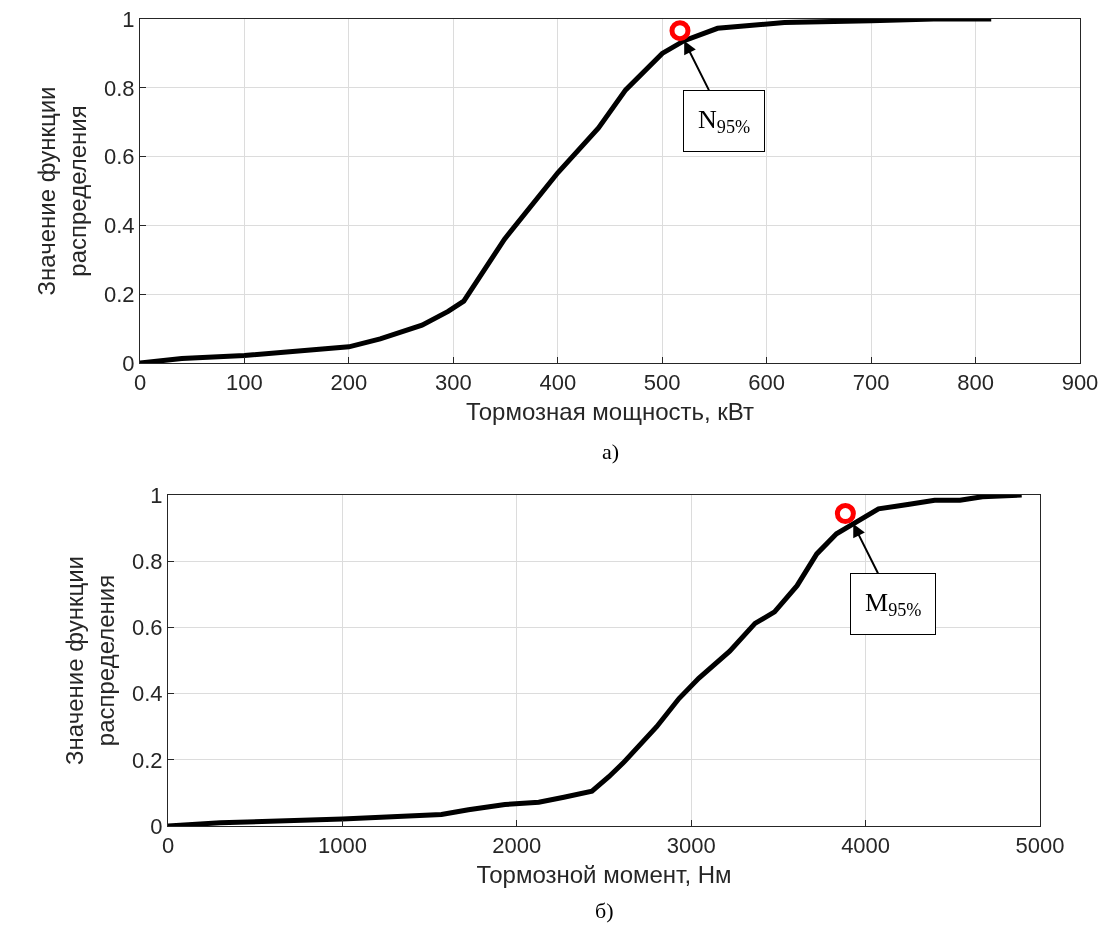 The width and height of the screenshot is (1120, 942). What do you see at coordinates (517, 846) in the screenshot?
I see `x-tick-label: 2000` at bounding box center [517, 846].